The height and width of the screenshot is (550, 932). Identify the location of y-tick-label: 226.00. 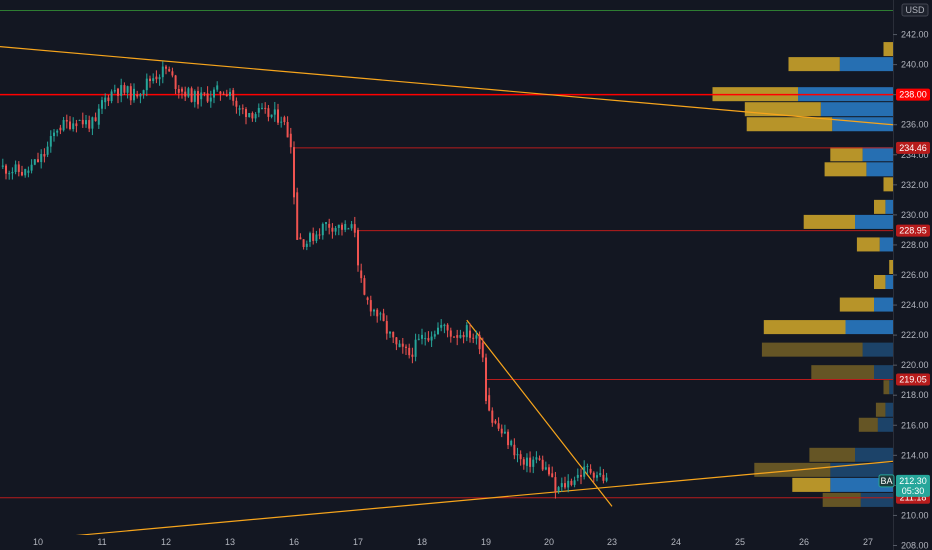
(915, 275).